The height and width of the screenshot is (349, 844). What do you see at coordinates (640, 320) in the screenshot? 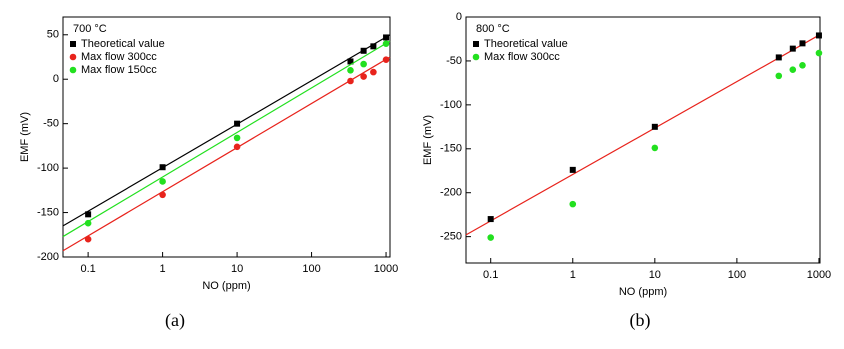
I see `caption: (b)` at bounding box center [640, 320].